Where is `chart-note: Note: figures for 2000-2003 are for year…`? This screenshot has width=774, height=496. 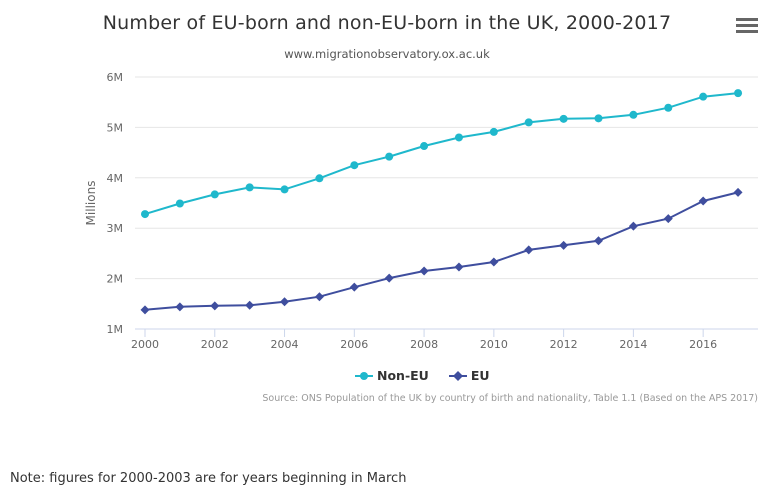 chart-note: Note: figures for 2000-2003 are for year… is located at coordinates (208, 478).